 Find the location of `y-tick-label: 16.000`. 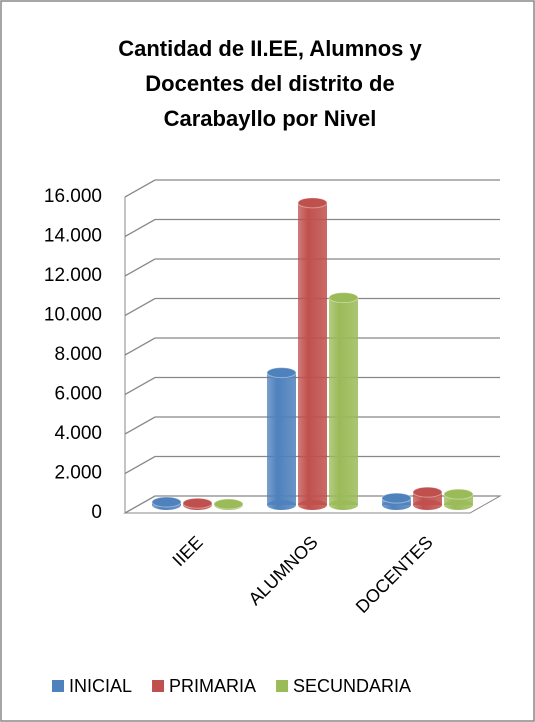

y-tick-label: 16.000 is located at coordinates (73, 196).